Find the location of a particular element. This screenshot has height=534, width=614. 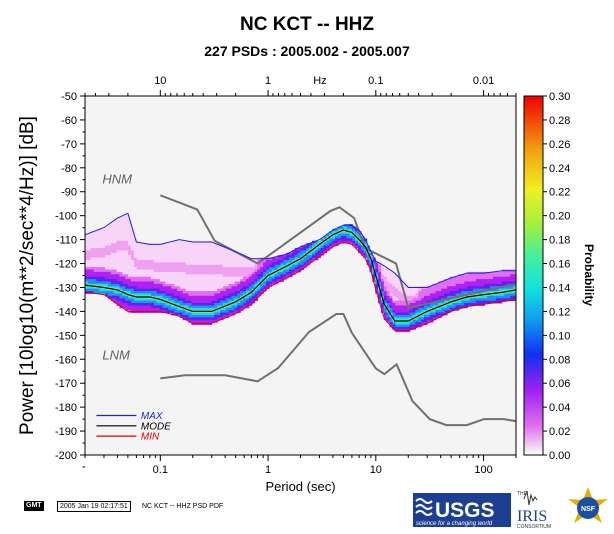

colorbar-tick-label: 0.26 is located at coordinates (559, 145).